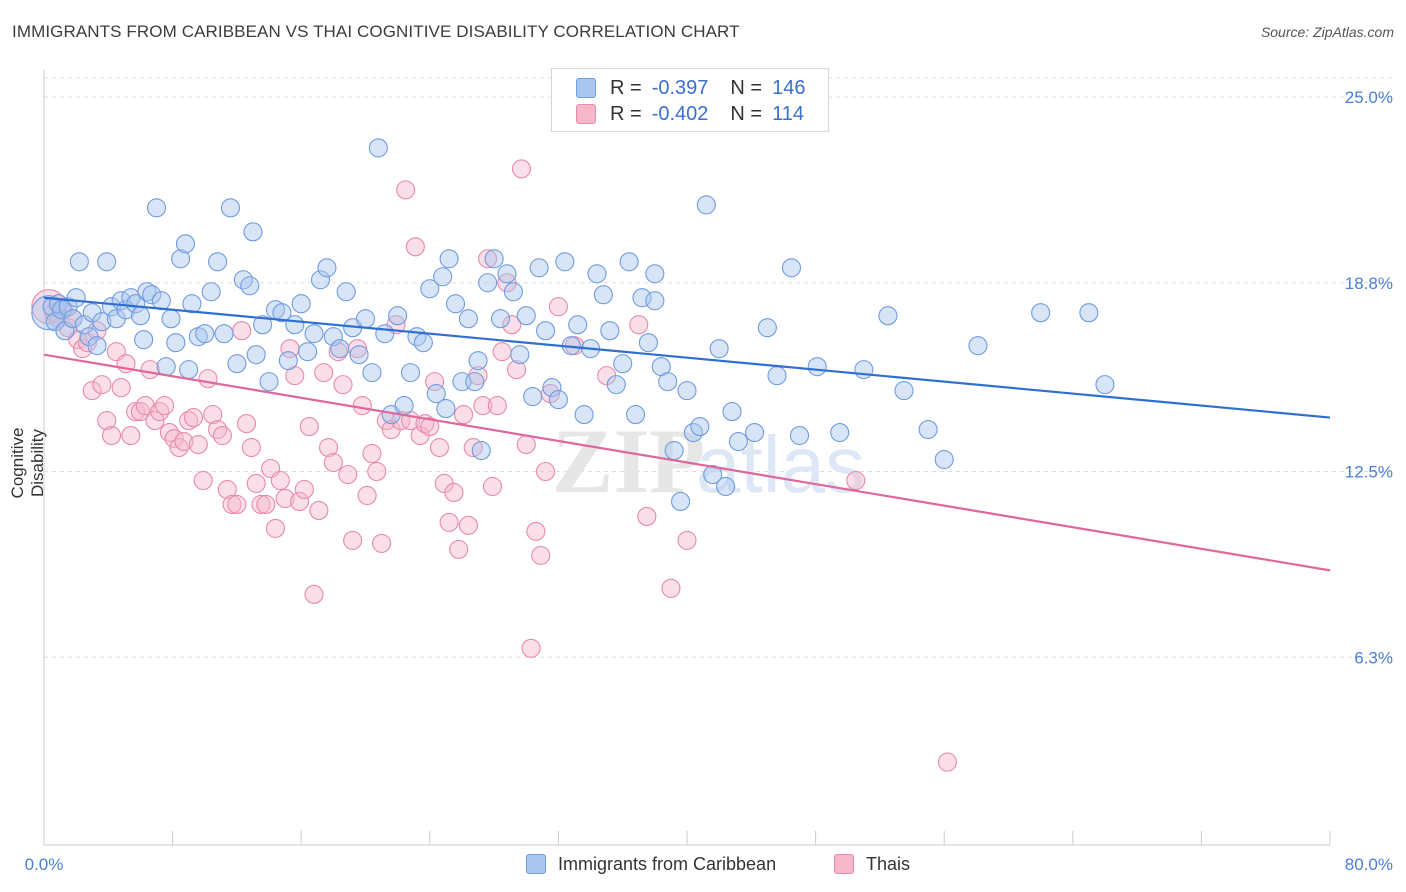 Image resolution: width=1406 pixels, height=892 pixels. Describe the element at coordinates (1327, 32) in the screenshot. I see `source-label: Source: ZipAtlas.com` at that location.